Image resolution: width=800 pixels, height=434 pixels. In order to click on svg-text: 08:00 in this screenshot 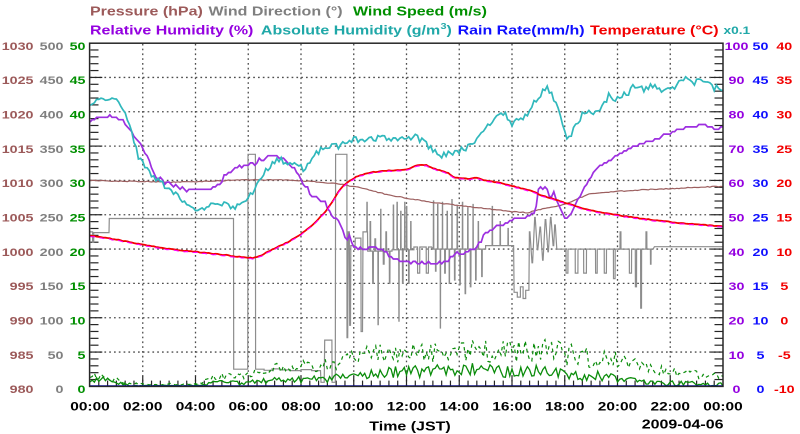, I will do `click(301, 406)`.